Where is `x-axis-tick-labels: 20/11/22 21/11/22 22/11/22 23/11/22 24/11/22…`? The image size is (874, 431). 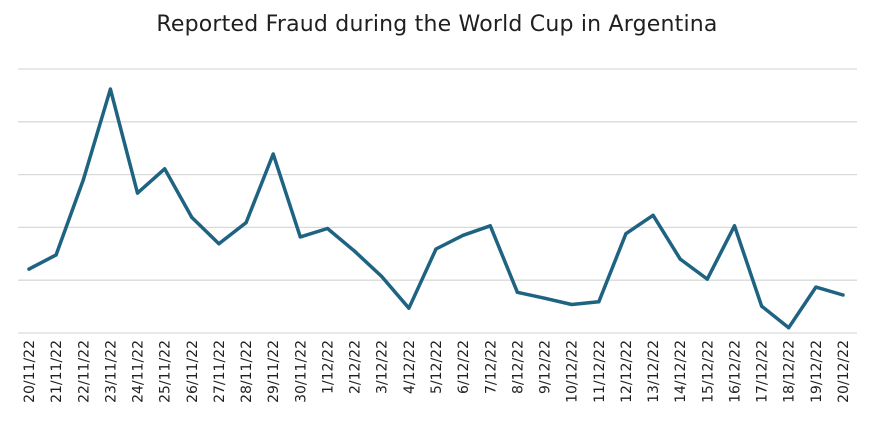
x-axis-tick-labels: 20/11/22 21/11/22 22/11/22 23/11/22 24/11/22… is located at coordinates (437, 371).